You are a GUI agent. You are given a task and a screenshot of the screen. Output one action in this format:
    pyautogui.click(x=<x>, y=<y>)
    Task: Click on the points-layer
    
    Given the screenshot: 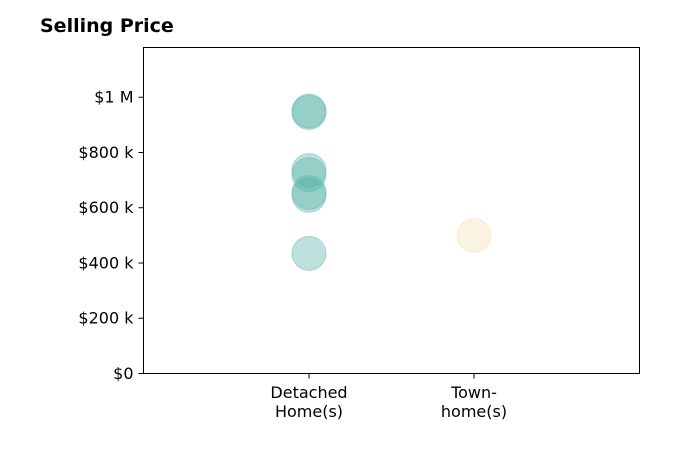 What is the action you would take?
    pyautogui.click(x=391, y=182)
    